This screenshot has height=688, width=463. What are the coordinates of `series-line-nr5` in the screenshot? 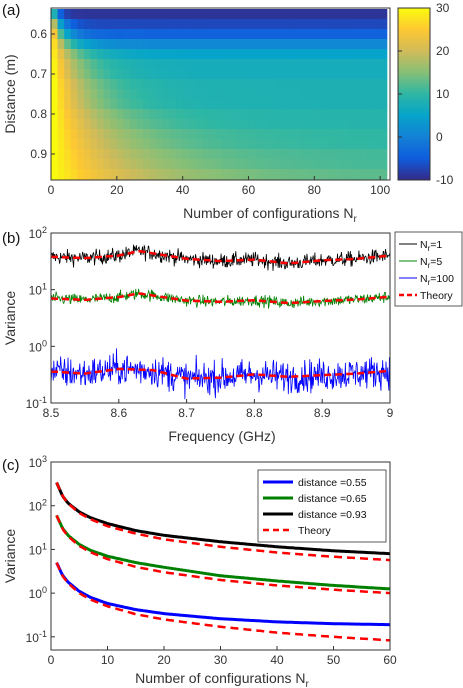 It's located at (220, 298).